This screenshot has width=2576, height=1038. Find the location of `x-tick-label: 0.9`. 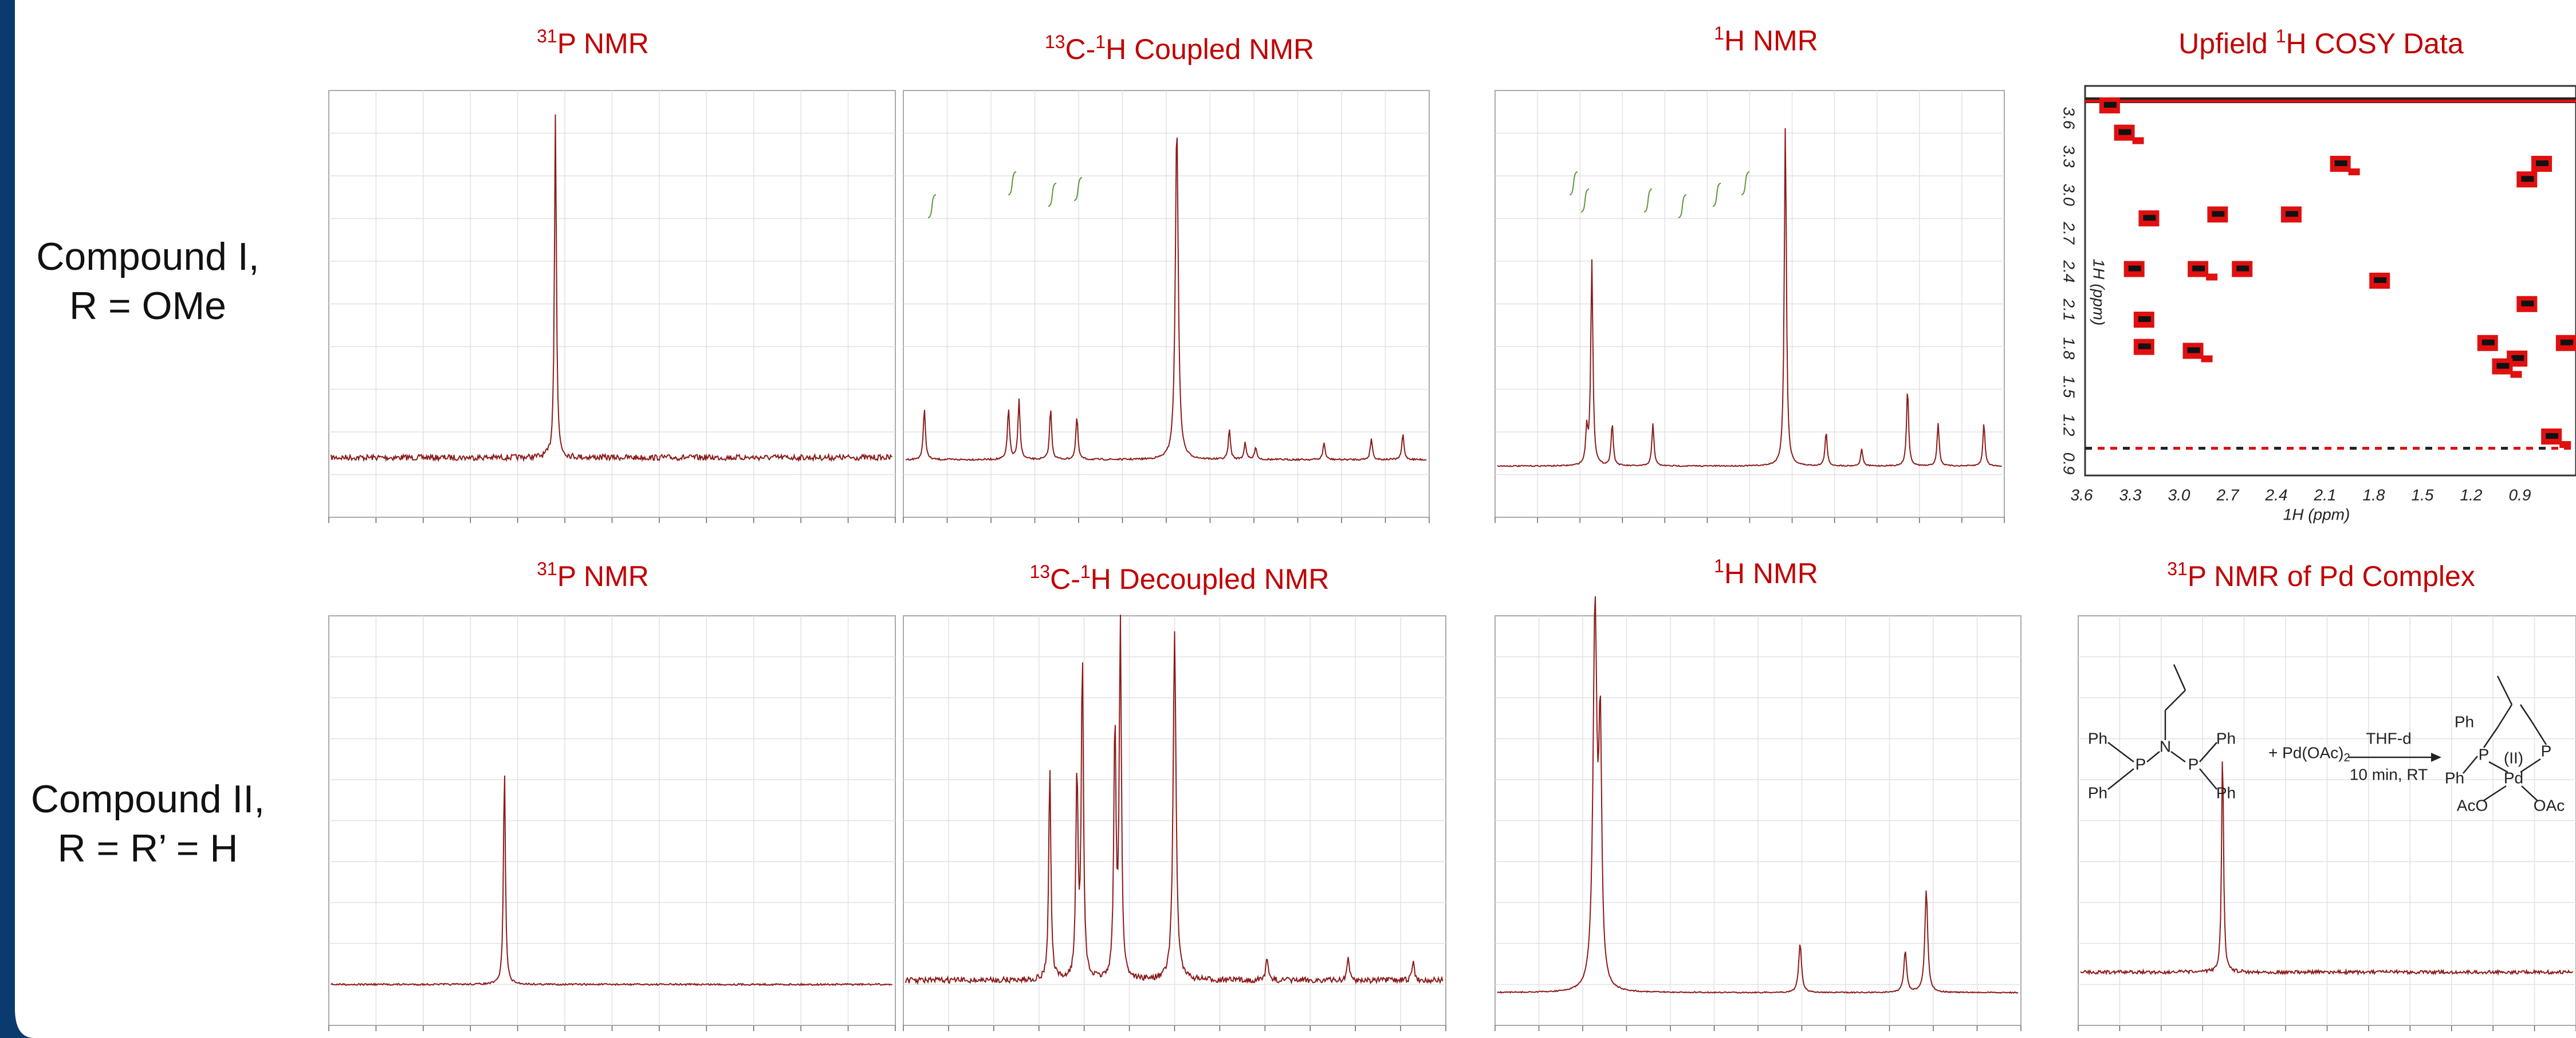

x-tick-label: 0.9 is located at coordinates (2520, 495).